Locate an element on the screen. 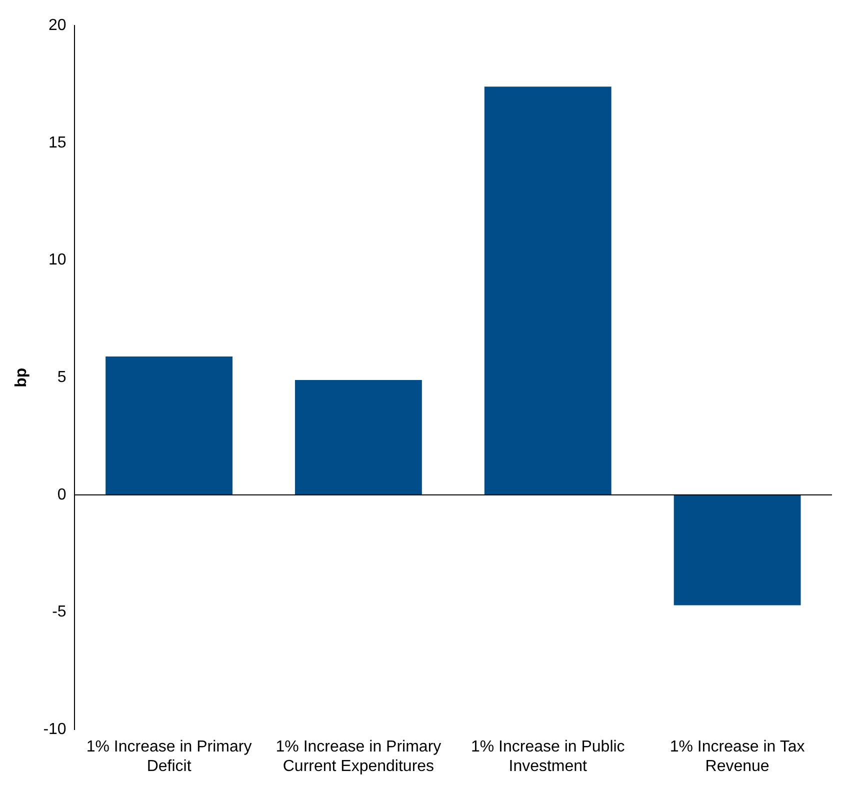 This screenshot has width=850, height=792. x-tick-label: 1% Increase in Tax Revenue is located at coordinates (737, 756).